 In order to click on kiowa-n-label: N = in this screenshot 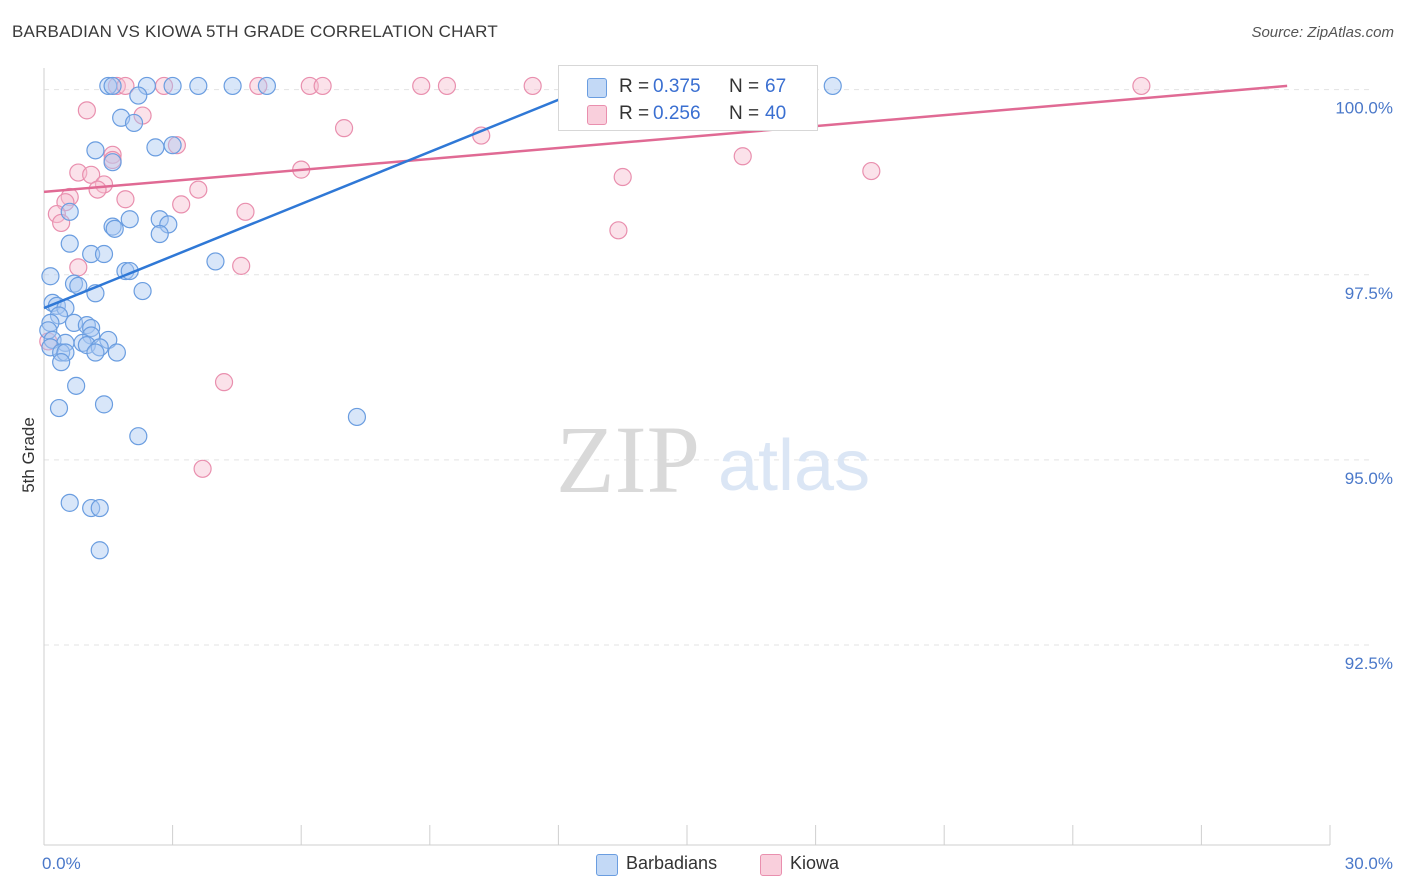, I will do `click(744, 113)`.